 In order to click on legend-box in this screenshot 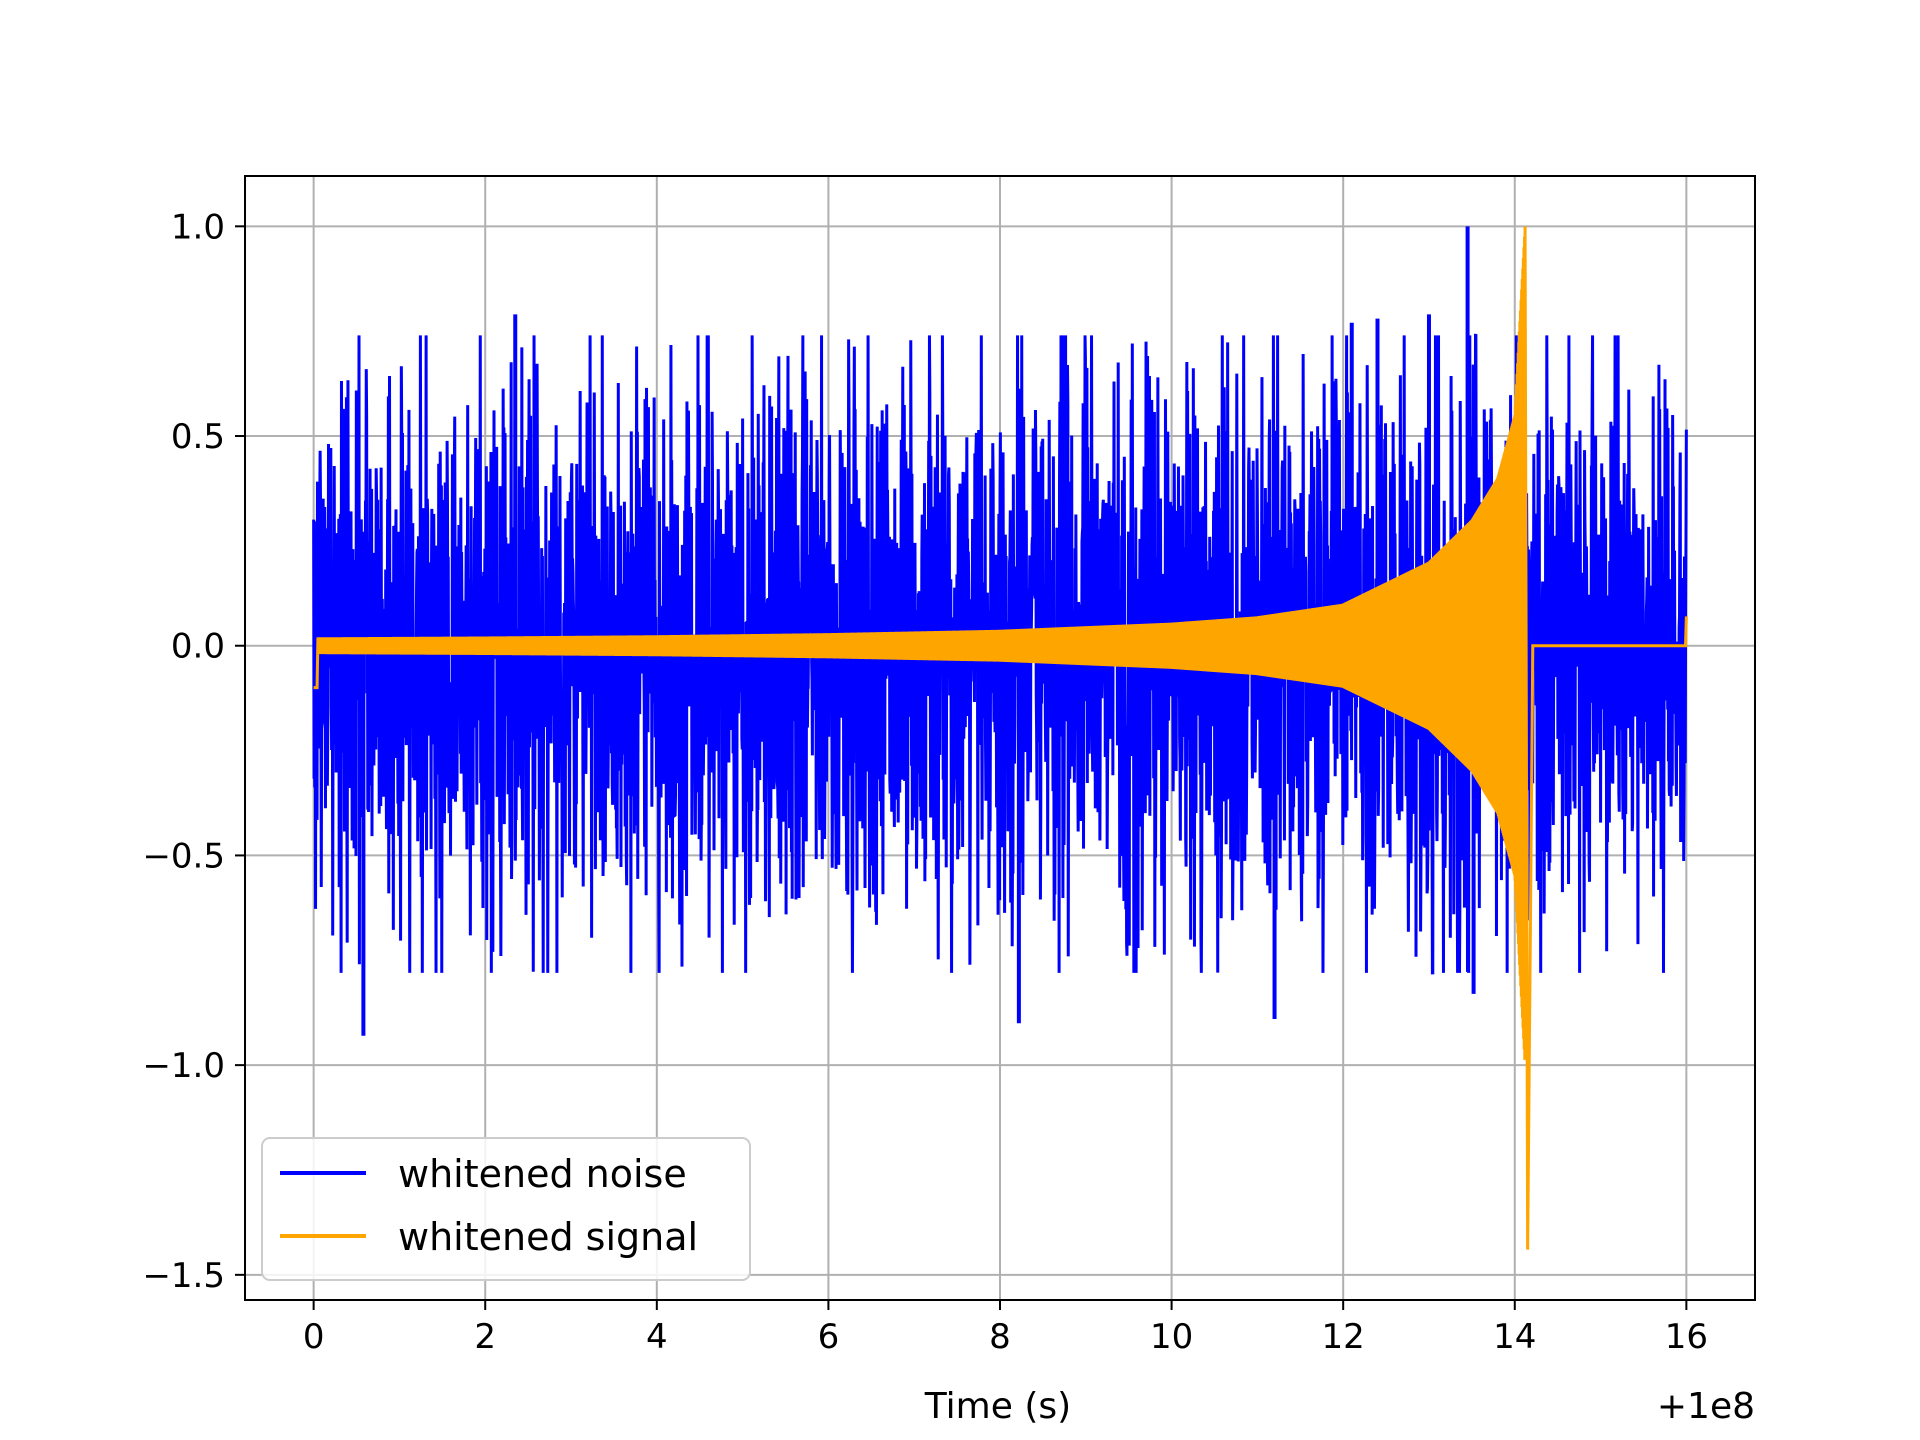, I will do `click(506, 1209)`.